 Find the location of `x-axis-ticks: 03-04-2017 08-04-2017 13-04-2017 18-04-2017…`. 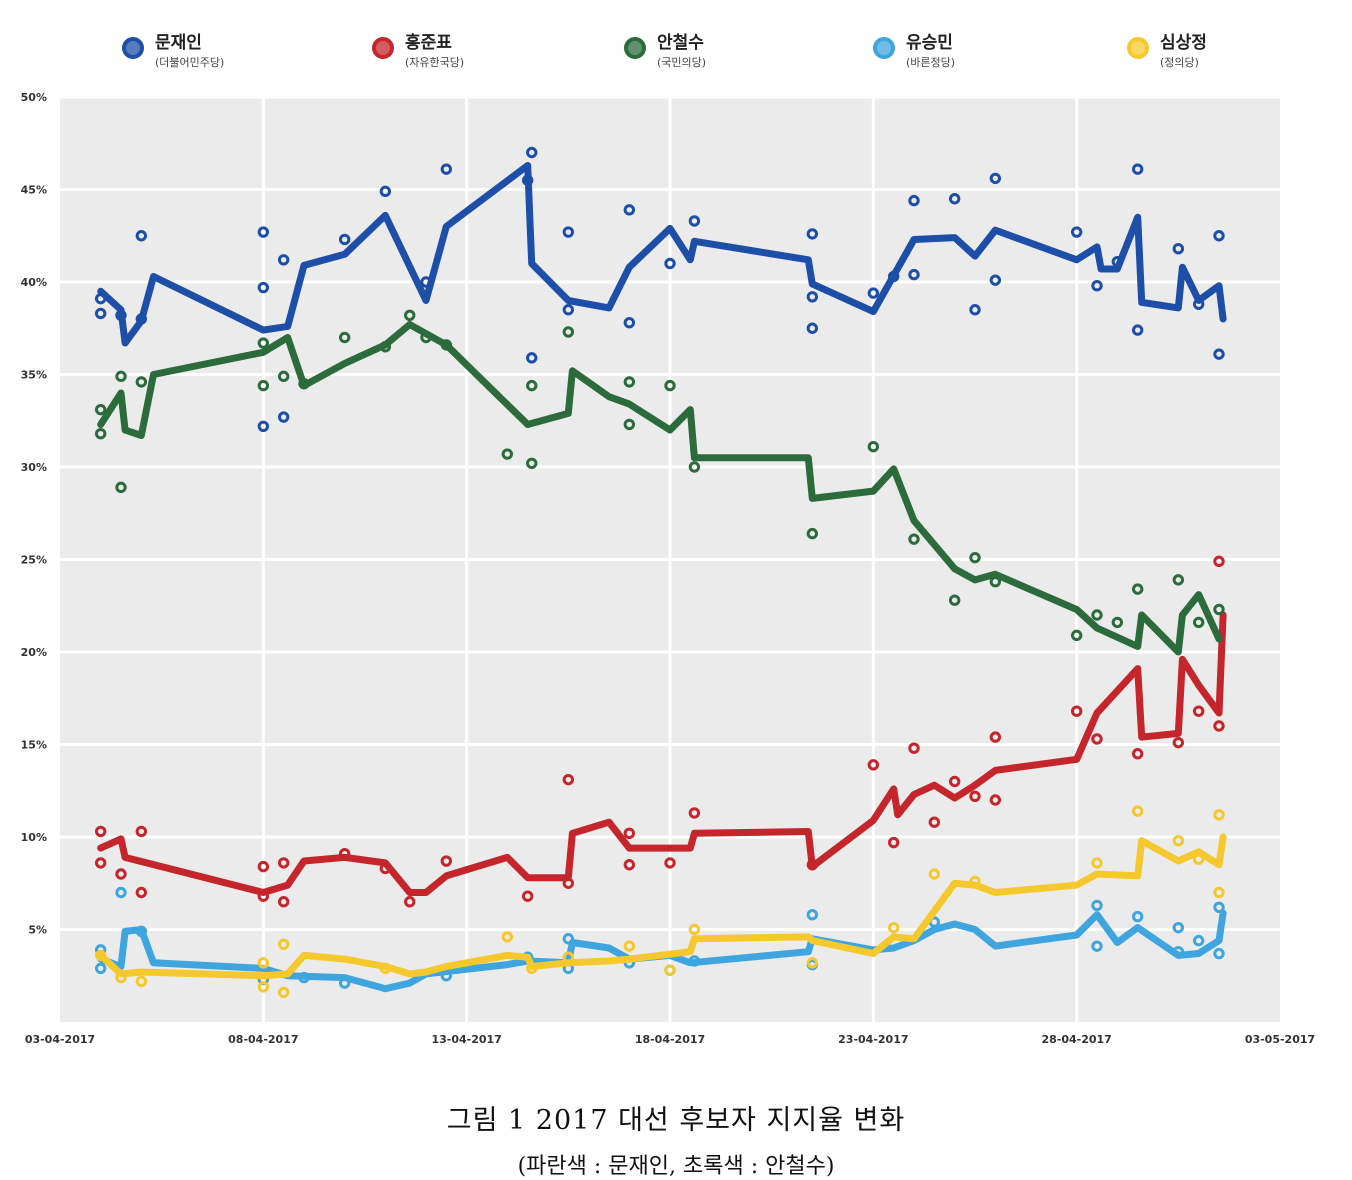

x-axis-ticks: 03-04-2017 08-04-2017 13-04-2017 18-04-2017… is located at coordinates (670, 1039).